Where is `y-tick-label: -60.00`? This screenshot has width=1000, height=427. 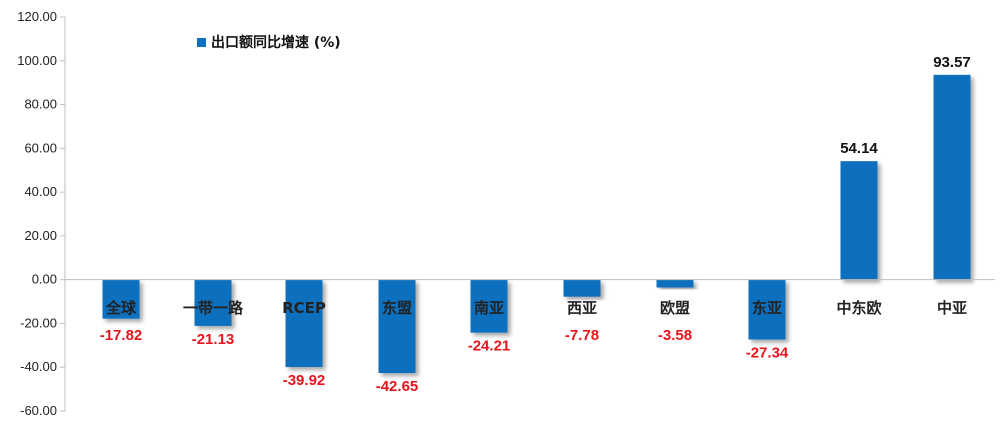 y-tick-label: -60.00 is located at coordinates (38, 410).